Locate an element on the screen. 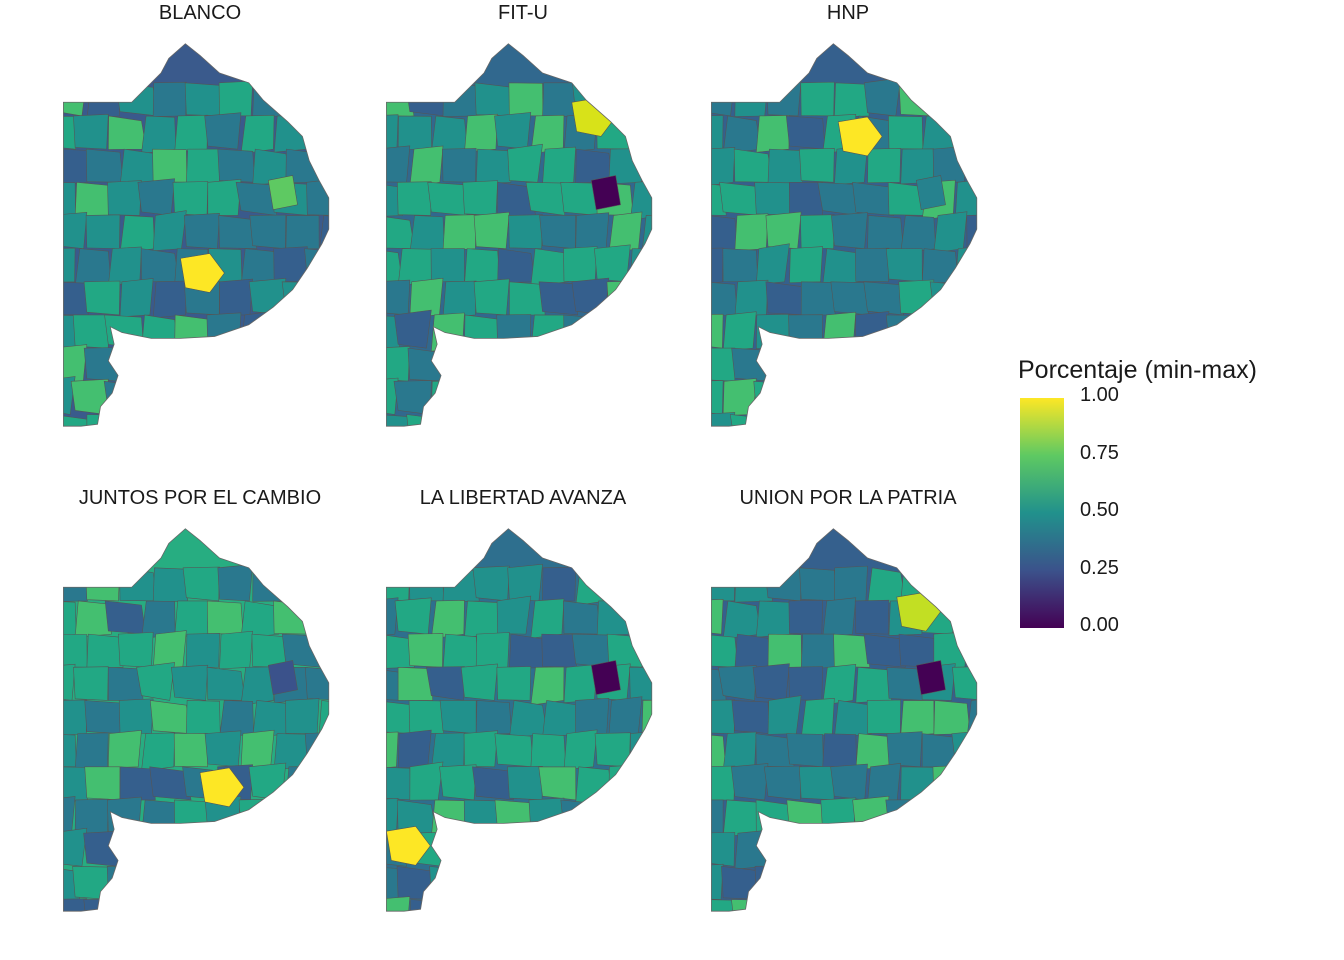 This screenshot has width=1344, height=960. panel-title: JUNTOS POR EL CAMBIO is located at coordinates (200, 498).